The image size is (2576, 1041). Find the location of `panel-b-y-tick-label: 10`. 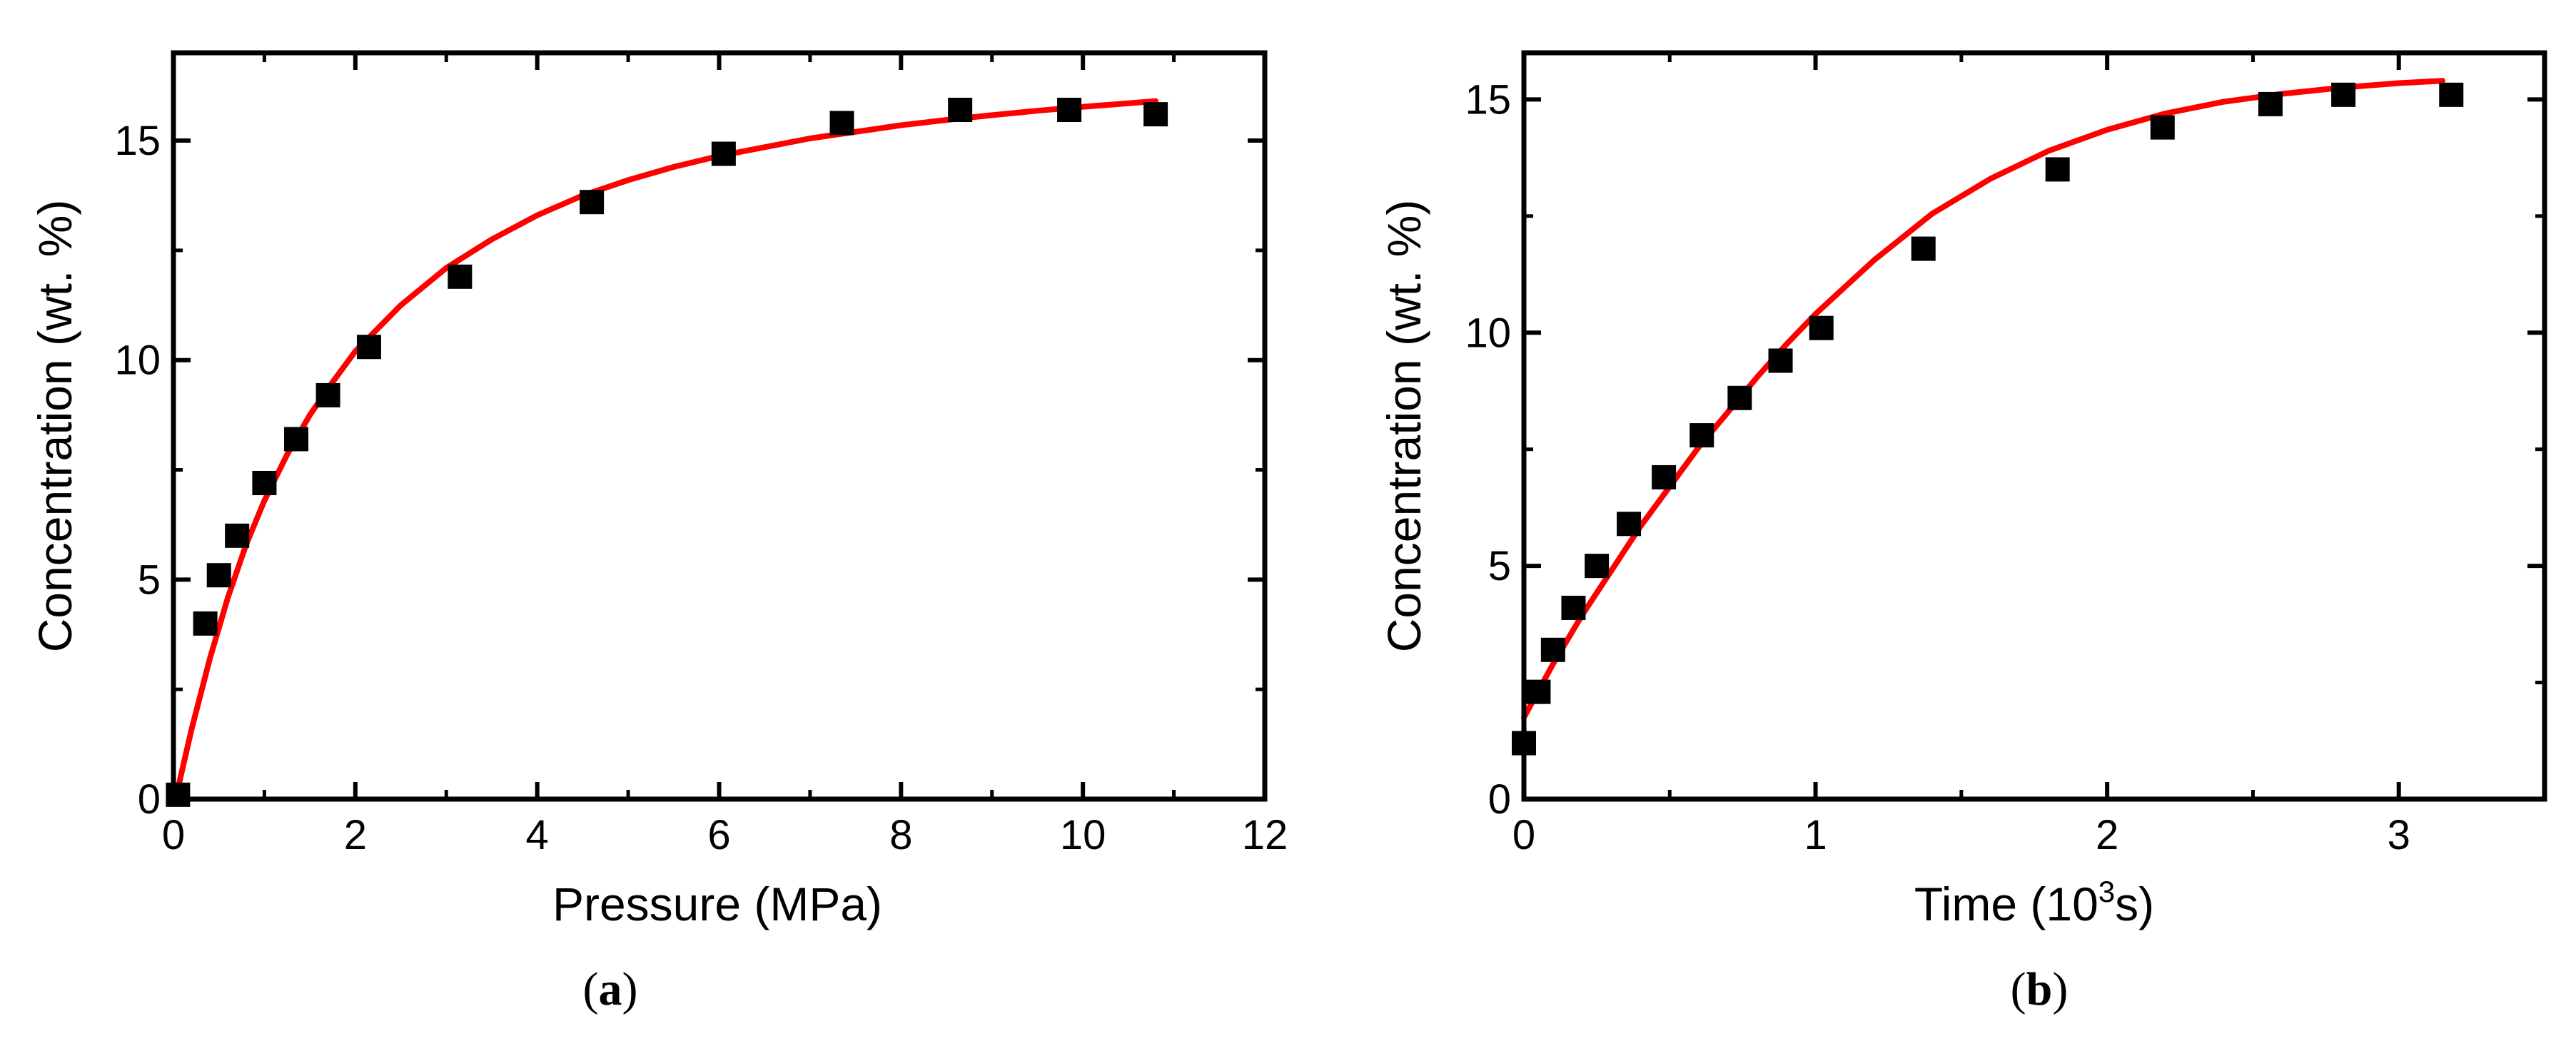

panel-b-y-tick-label: 10 is located at coordinates (1488, 333).